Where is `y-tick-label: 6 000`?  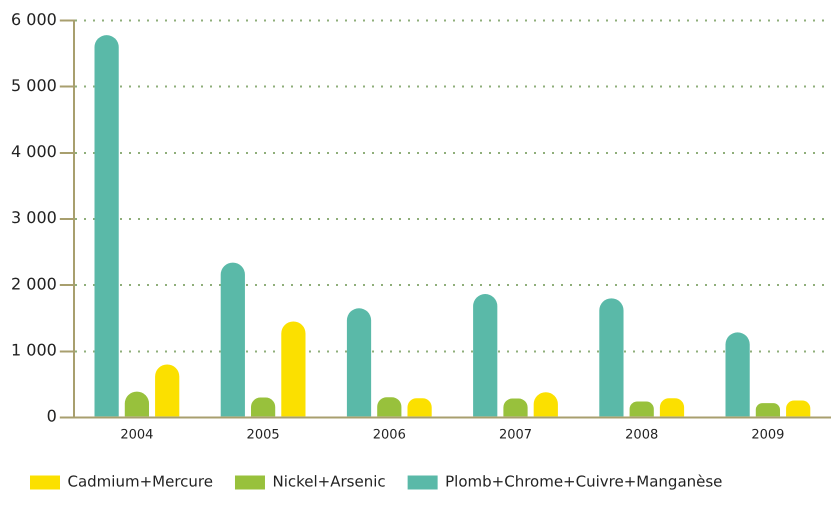
y-tick-label: 6 000 is located at coordinates (33, 19).